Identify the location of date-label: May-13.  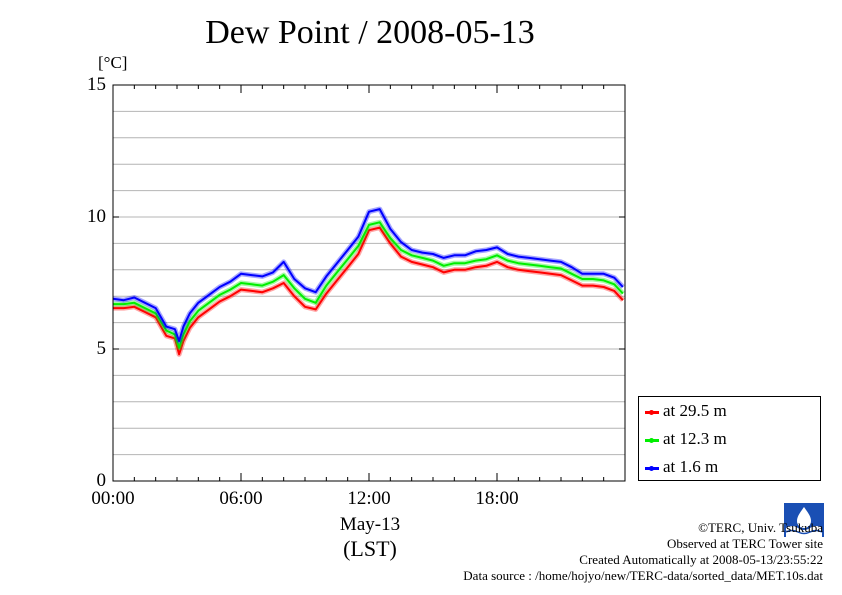
(370, 524).